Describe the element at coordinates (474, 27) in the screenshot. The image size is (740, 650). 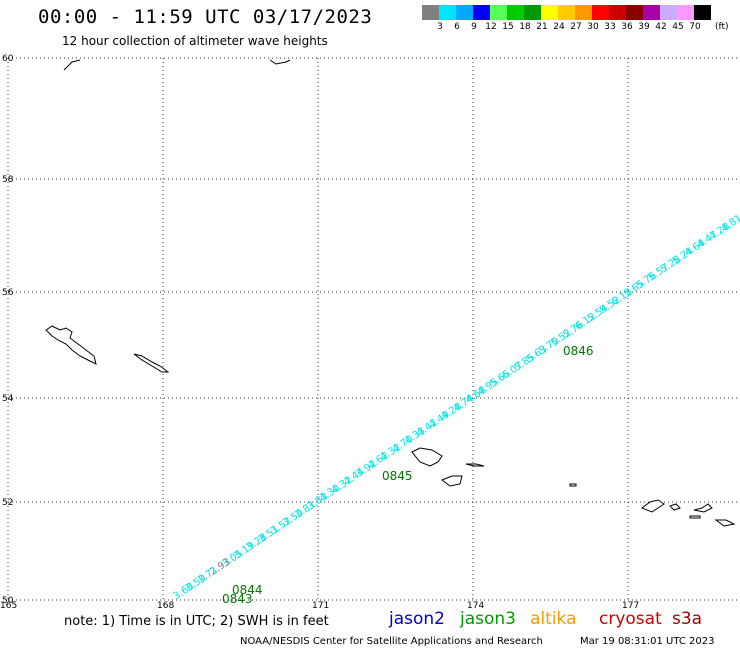
I see `legend-label: 9` at that location.